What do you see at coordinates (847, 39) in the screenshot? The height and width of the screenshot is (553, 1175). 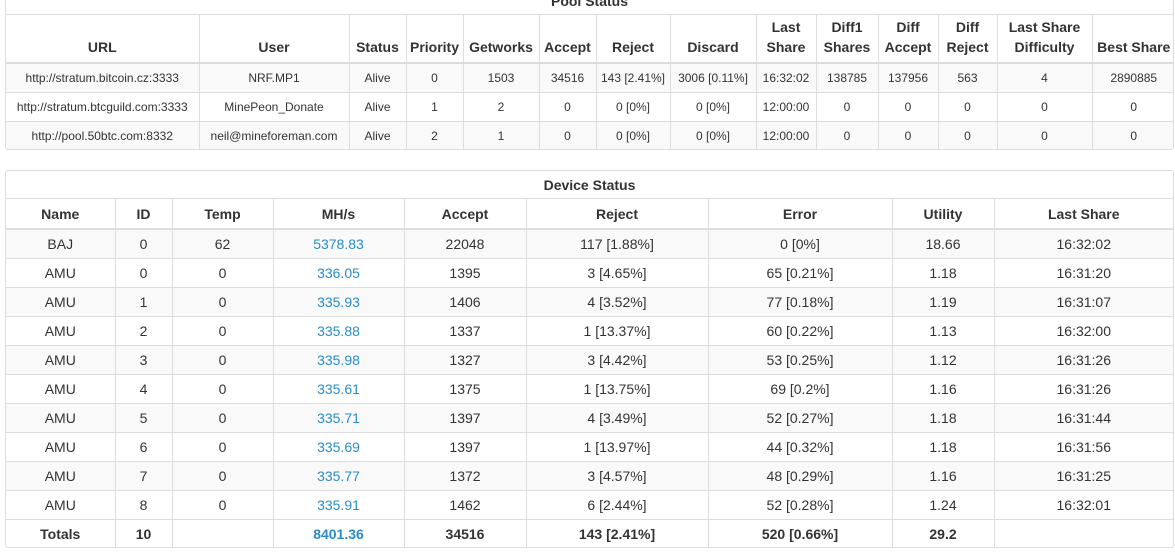 I see `pool-col-header: Diff1 Shares` at bounding box center [847, 39].